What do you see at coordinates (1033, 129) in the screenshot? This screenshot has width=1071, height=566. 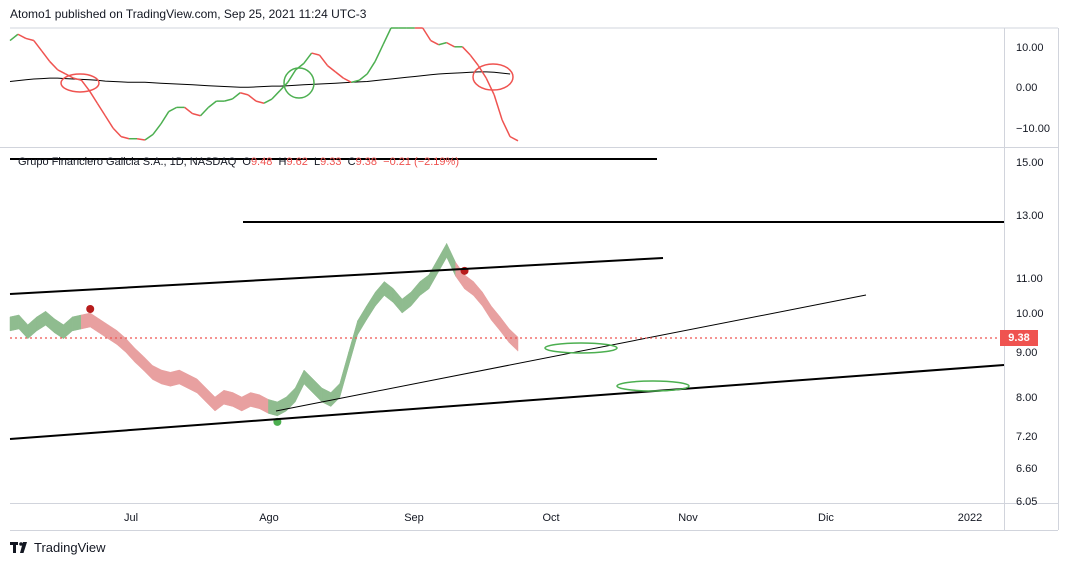 I see `osc-axis-tick-label: −10.00` at bounding box center [1033, 129].